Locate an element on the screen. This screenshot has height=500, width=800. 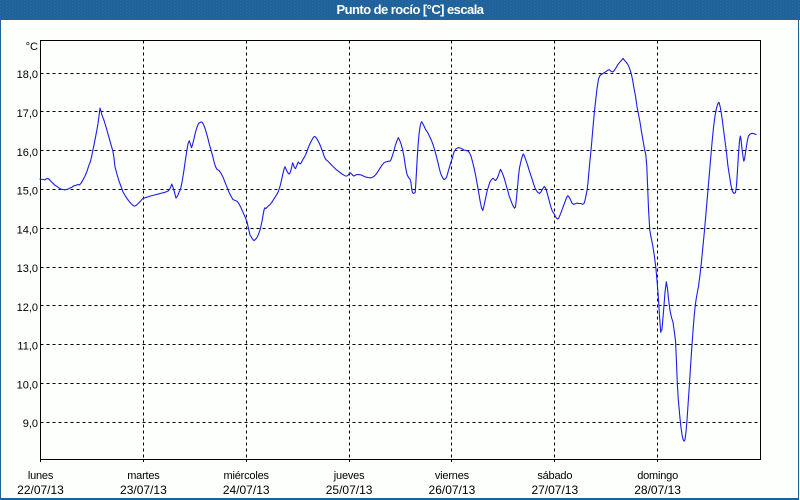
svg-text: 23/07/13 is located at coordinates (143, 490).